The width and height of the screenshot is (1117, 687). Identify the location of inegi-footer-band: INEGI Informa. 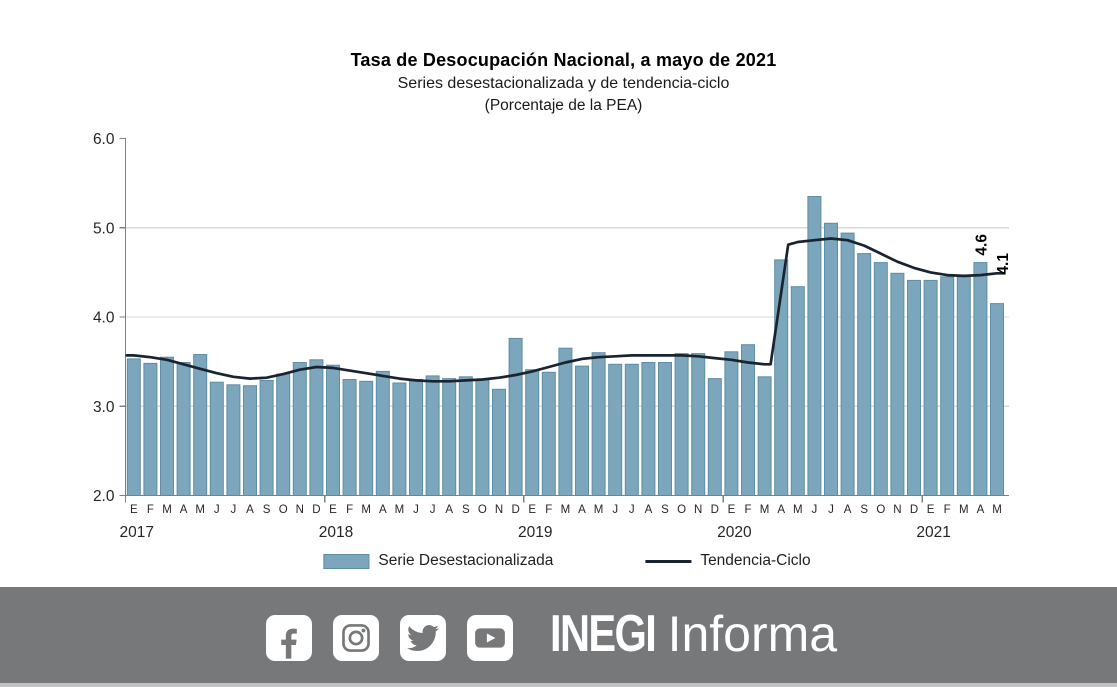
(558, 635).